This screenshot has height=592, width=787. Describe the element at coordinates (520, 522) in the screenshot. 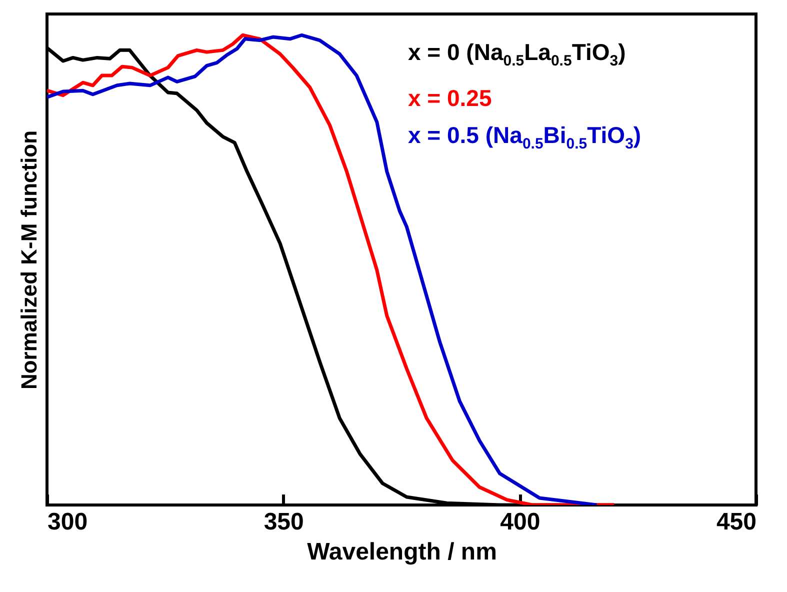

I see `x-tick-label: 400` at that location.